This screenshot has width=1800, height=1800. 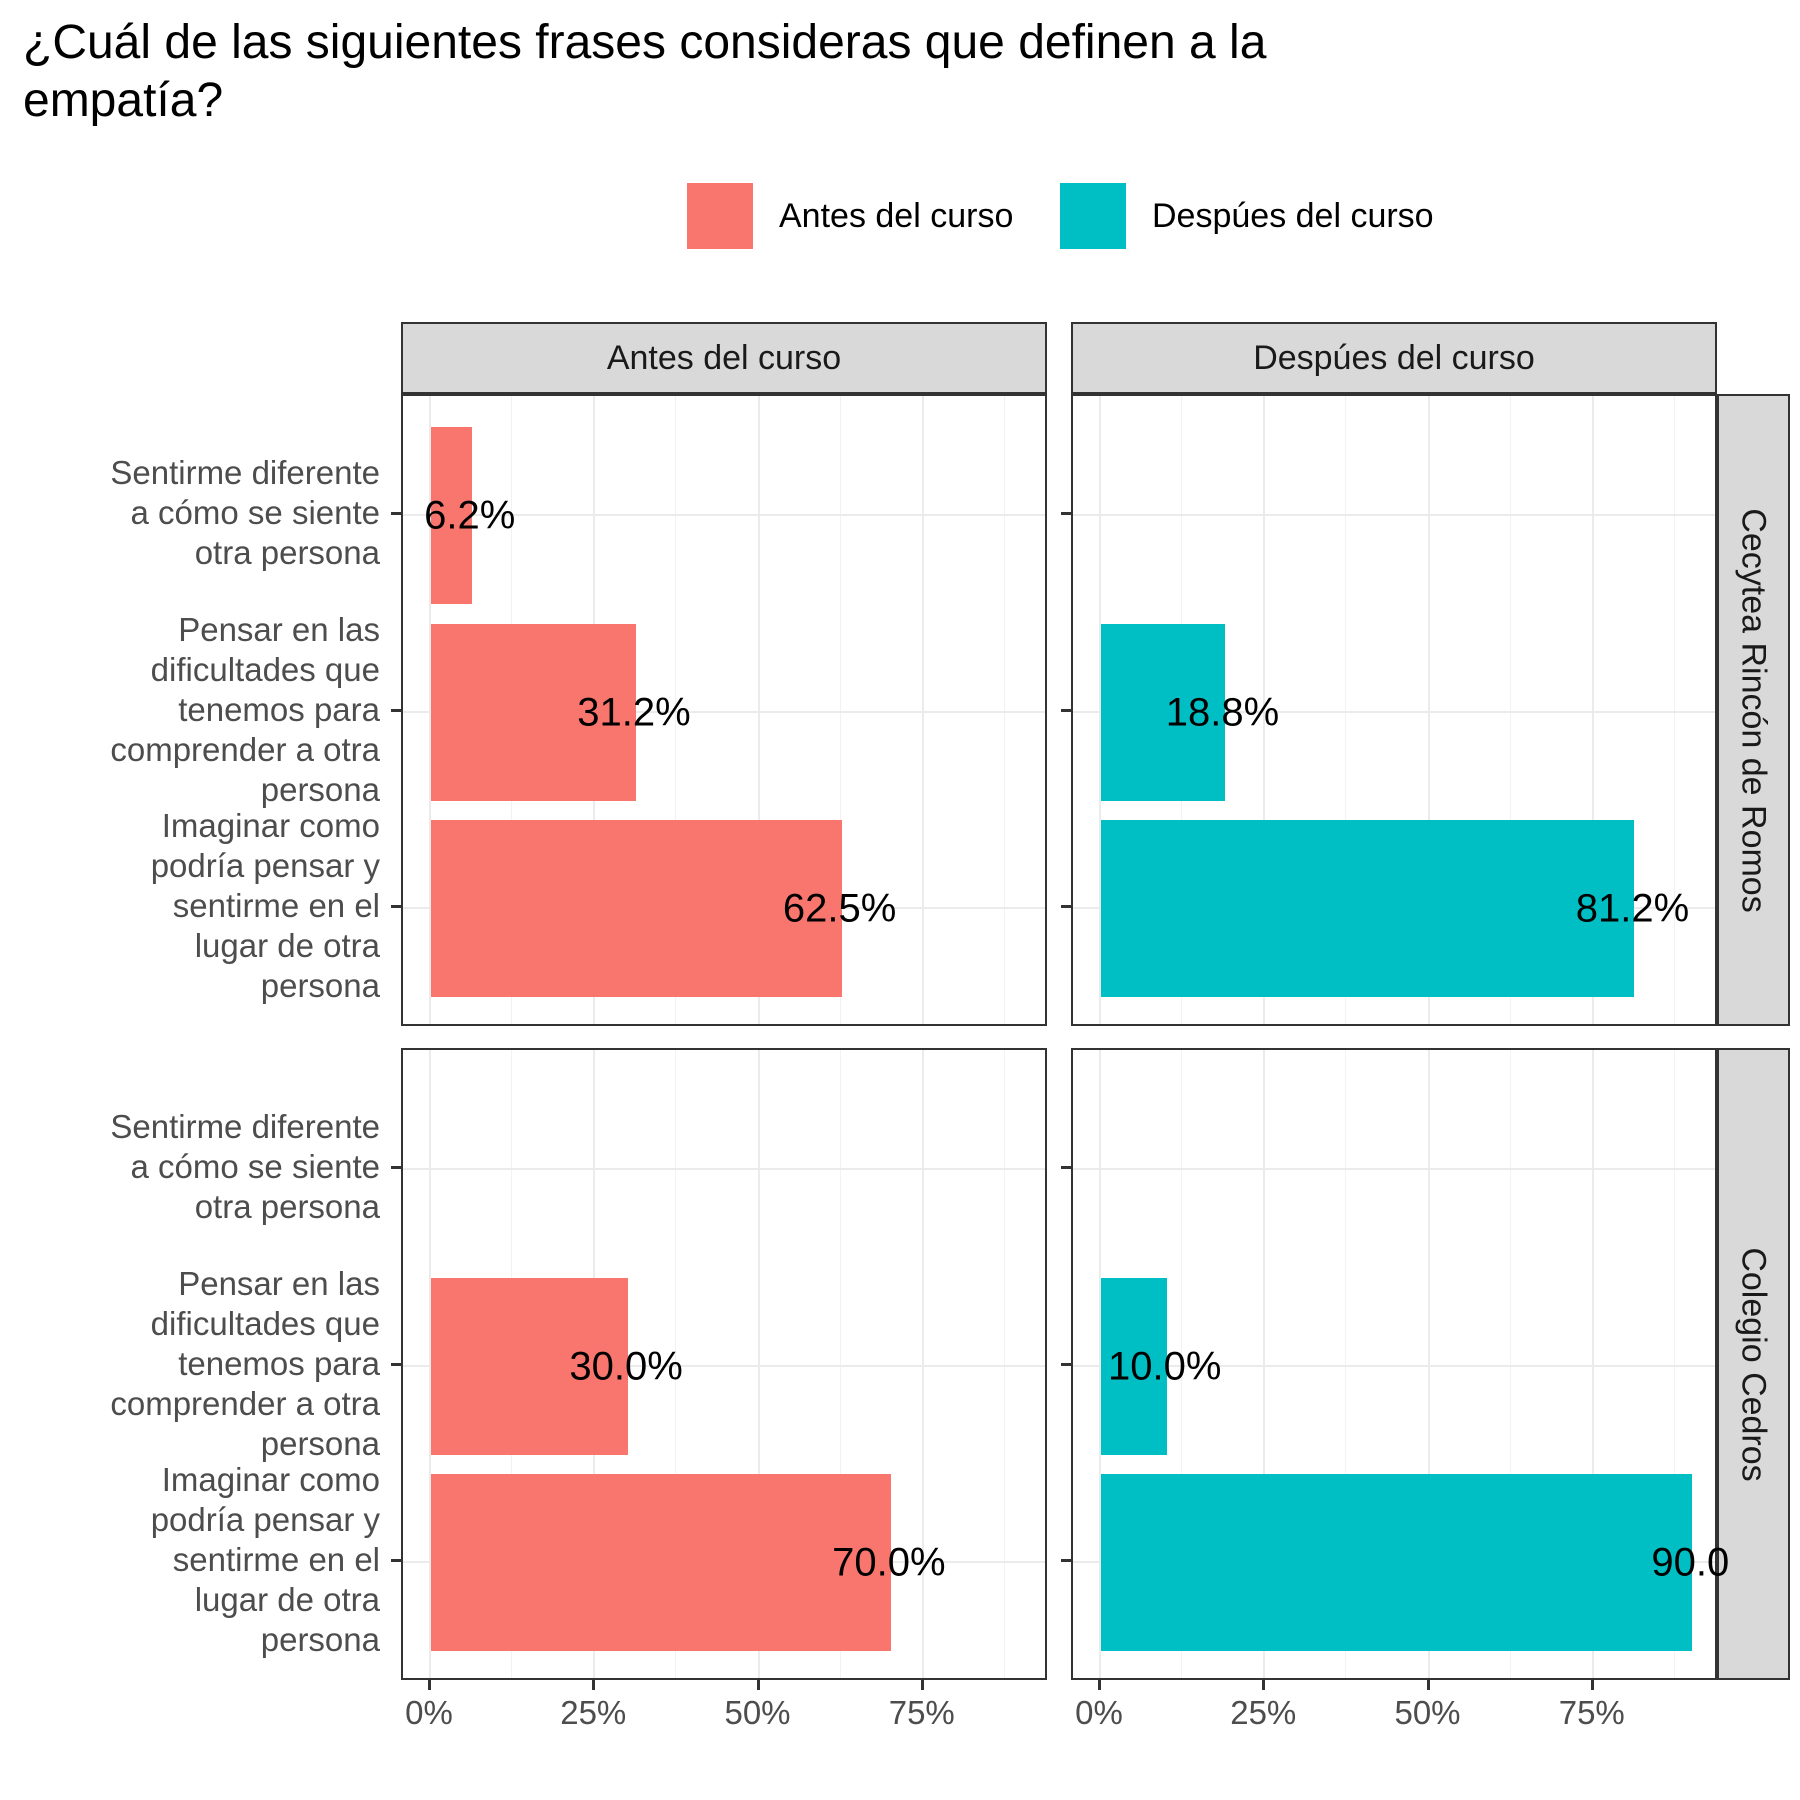 I want to click on y-label-line: otra persona, so click(x=287, y=1206).